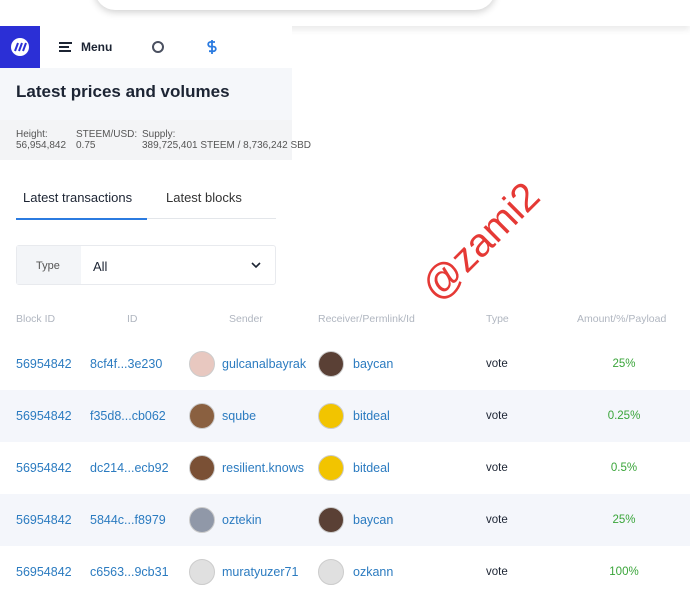  What do you see at coordinates (239, 416) in the screenshot?
I see `sender: sqube` at bounding box center [239, 416].